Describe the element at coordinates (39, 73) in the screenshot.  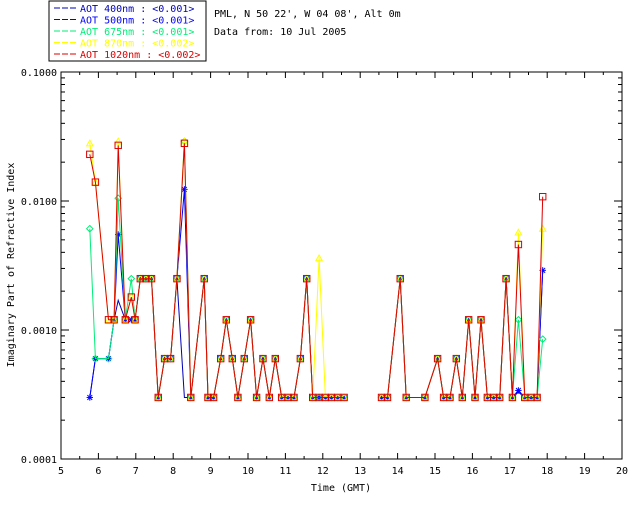
I see `y-tick-label: 0.1000` at that location.